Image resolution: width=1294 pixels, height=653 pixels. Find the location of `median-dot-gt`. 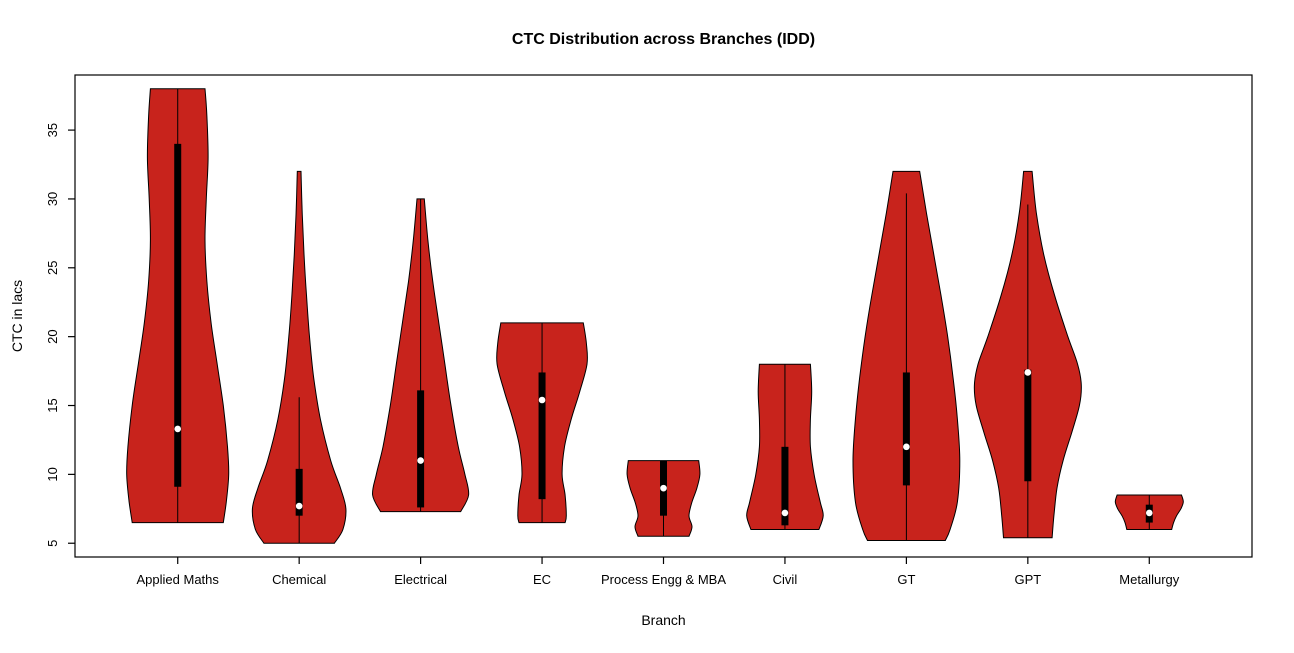

median-dot-gt is located at coordinates (906, 447).